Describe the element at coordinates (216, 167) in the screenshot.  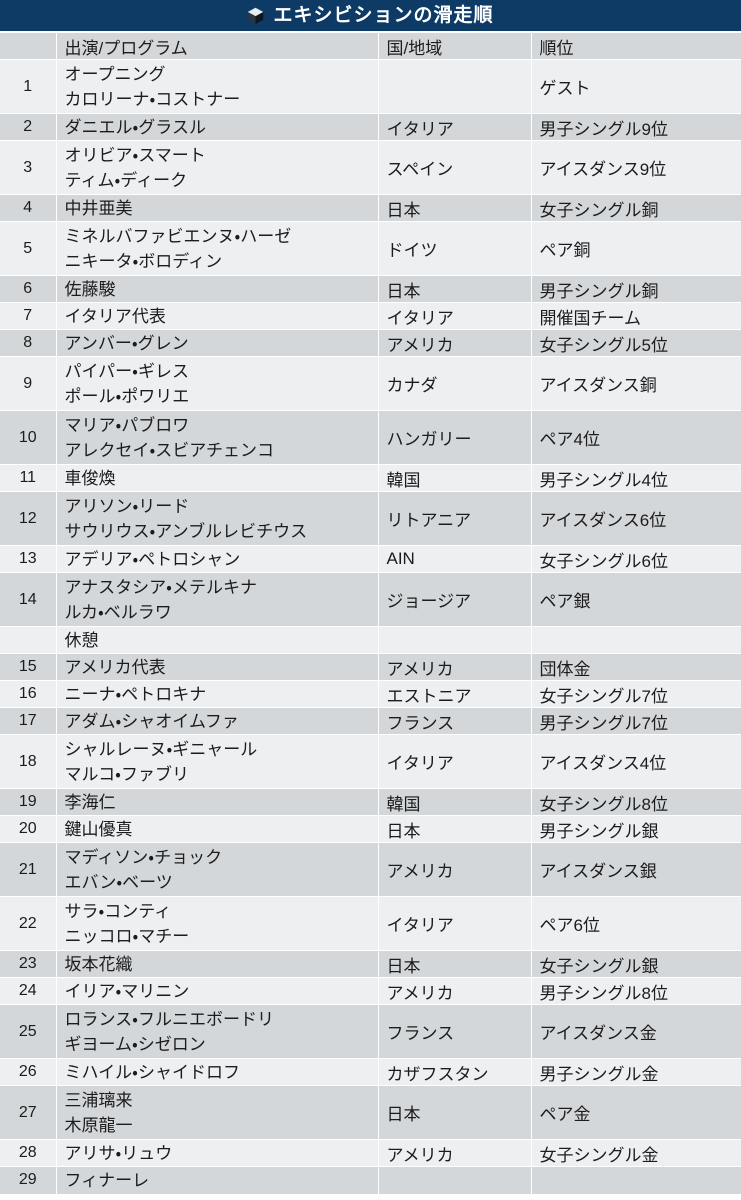
I see `program-cell: オリビア・スマート ティム・ディーク` at that location.